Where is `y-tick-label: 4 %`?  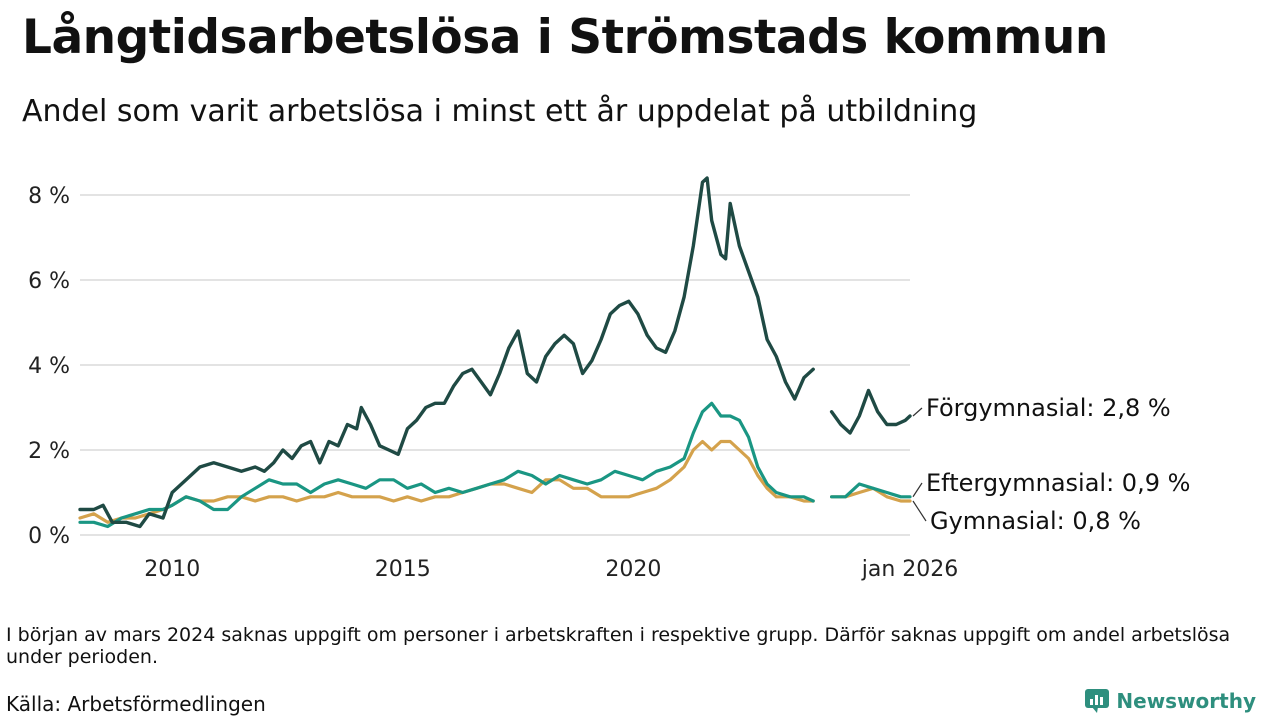 y-tick-label: 4 % is located at coordinates (49, 366).